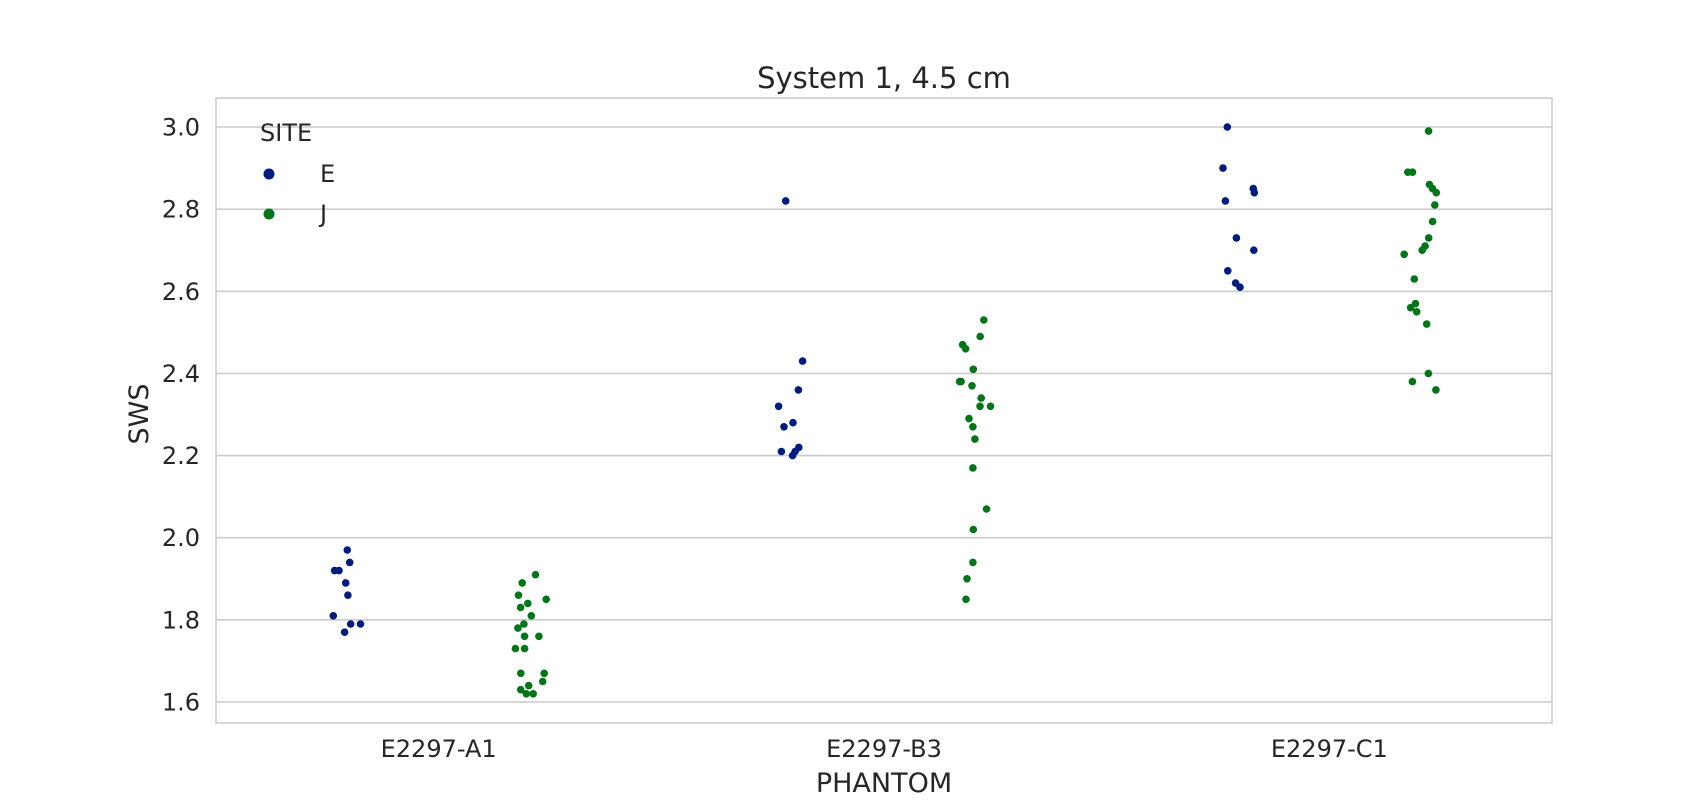 This screenshot has width=1700, height=800. I want to click on y-tick-label: 2.8, so click(181, 210).